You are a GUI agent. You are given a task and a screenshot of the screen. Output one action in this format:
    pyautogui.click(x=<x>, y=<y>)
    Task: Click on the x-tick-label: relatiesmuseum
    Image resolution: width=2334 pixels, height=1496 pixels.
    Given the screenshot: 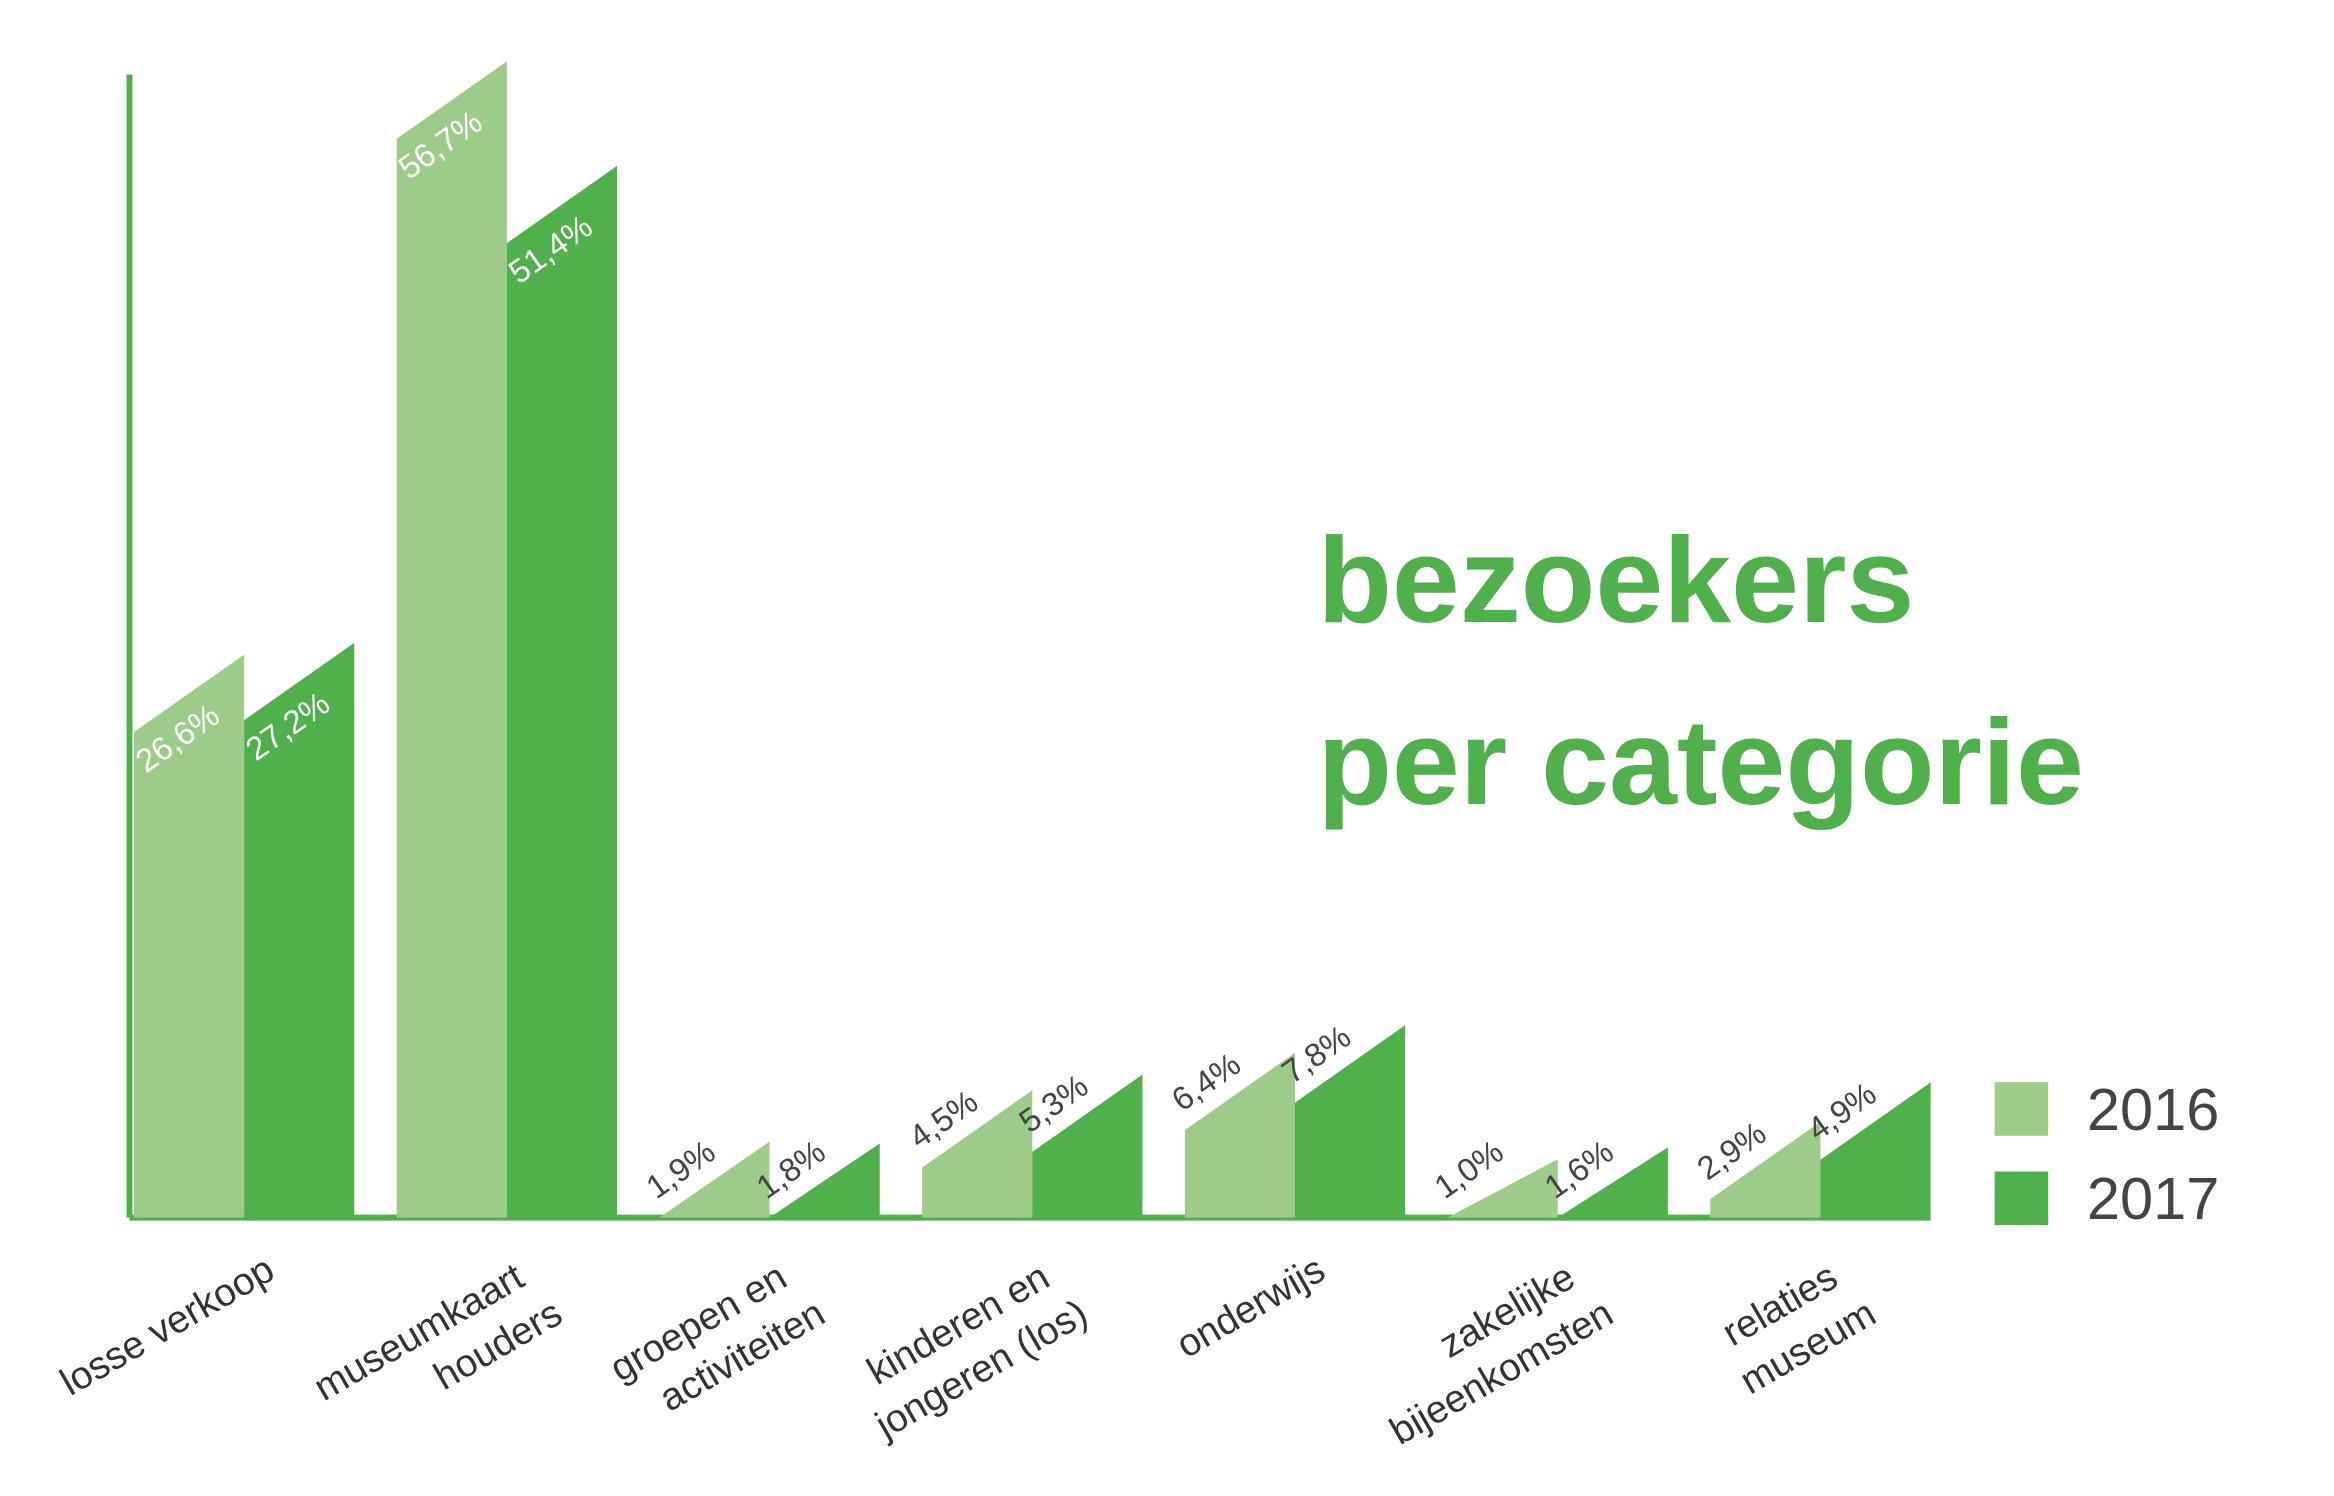 What is the action you would take?
    pyautogui.click(x=1795, y=1325)
    